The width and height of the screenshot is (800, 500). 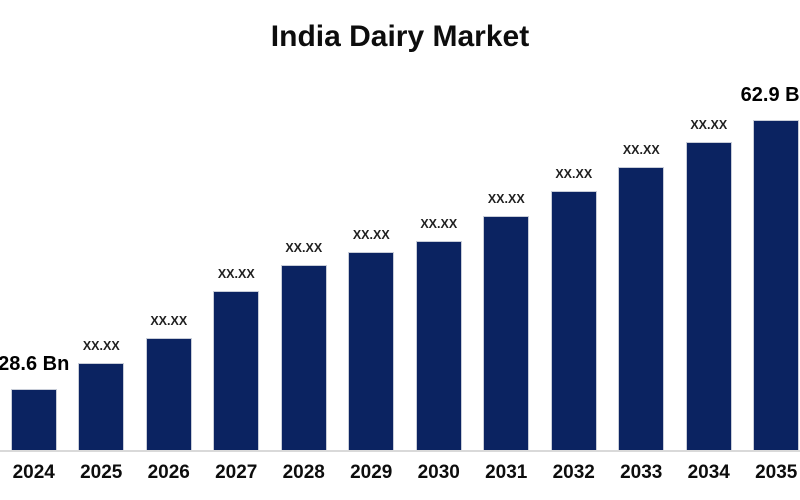 I want to click on x-tick-2030: 2030, so click(x=438, y=472).